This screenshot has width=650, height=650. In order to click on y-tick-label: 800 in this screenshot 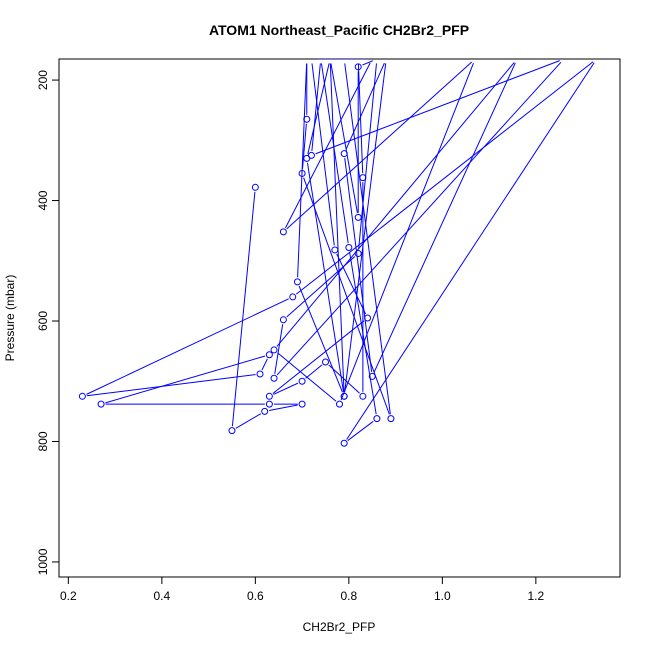, I will do `click(43, 441)`.